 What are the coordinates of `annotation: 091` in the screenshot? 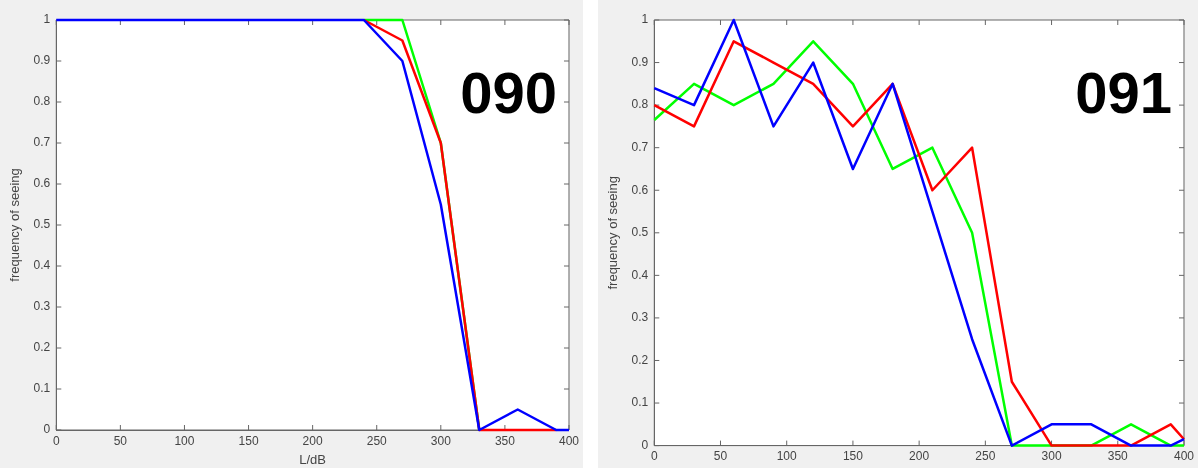 It's located at (1123, 92).